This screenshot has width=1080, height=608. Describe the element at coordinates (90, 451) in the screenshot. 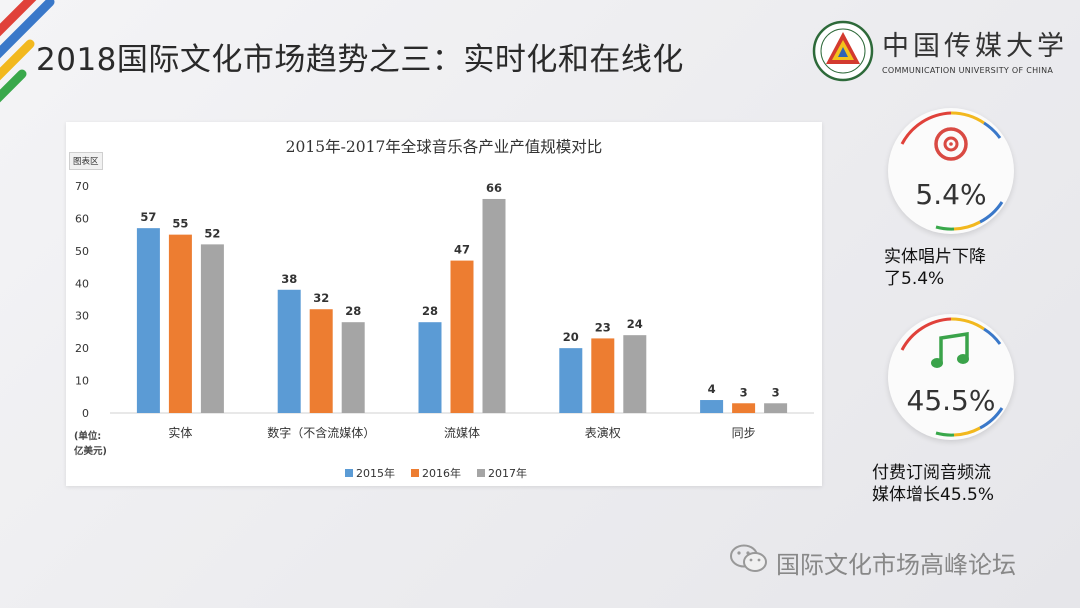

I see `unit-label-line: 亿美元)` at that location.